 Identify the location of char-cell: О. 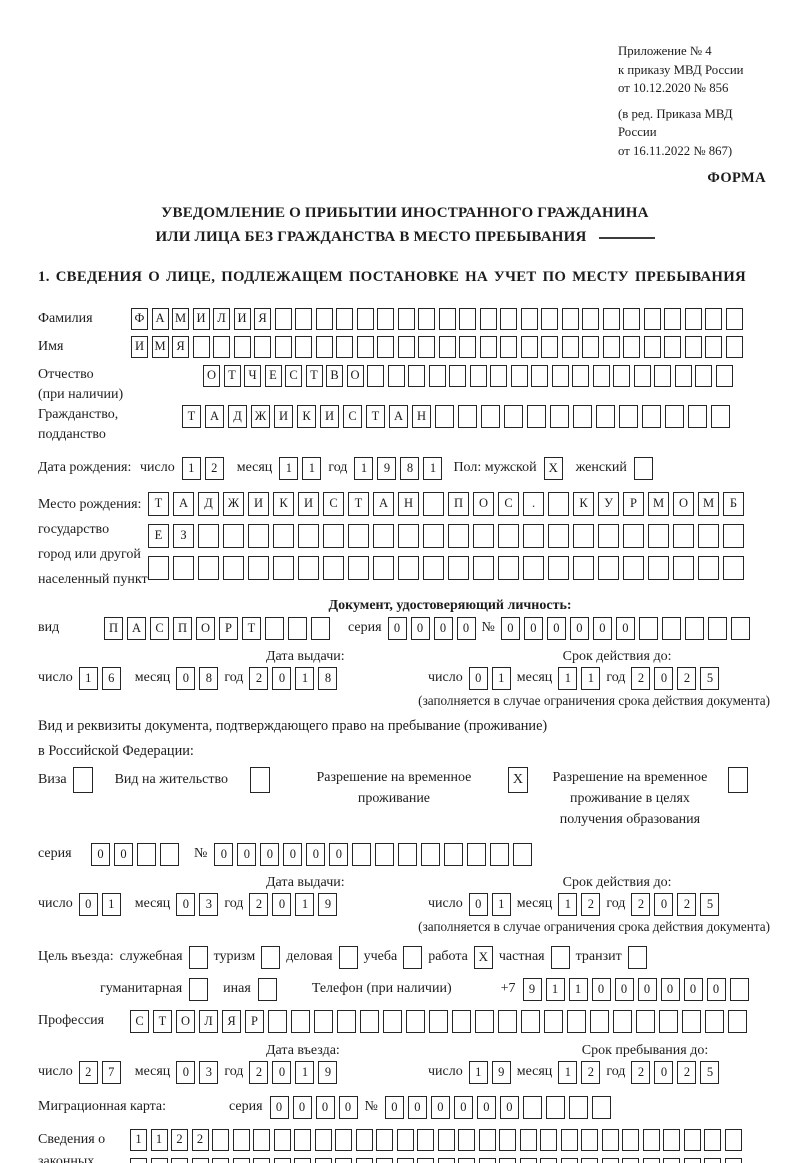
(211, 375).